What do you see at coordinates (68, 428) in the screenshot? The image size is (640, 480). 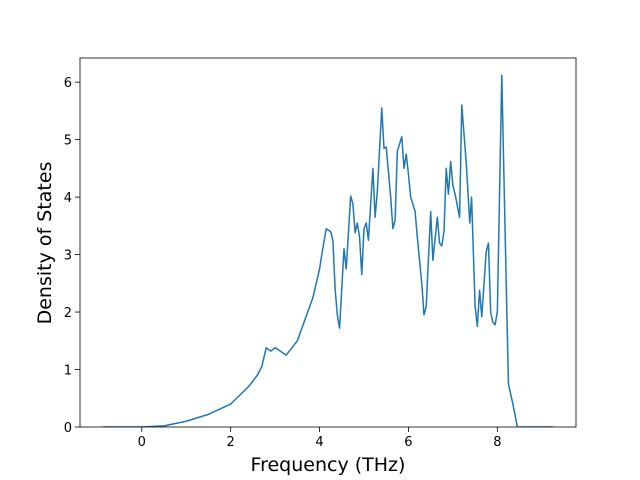 I see `y-tick-label: 0` at bounding box center [68, 428].